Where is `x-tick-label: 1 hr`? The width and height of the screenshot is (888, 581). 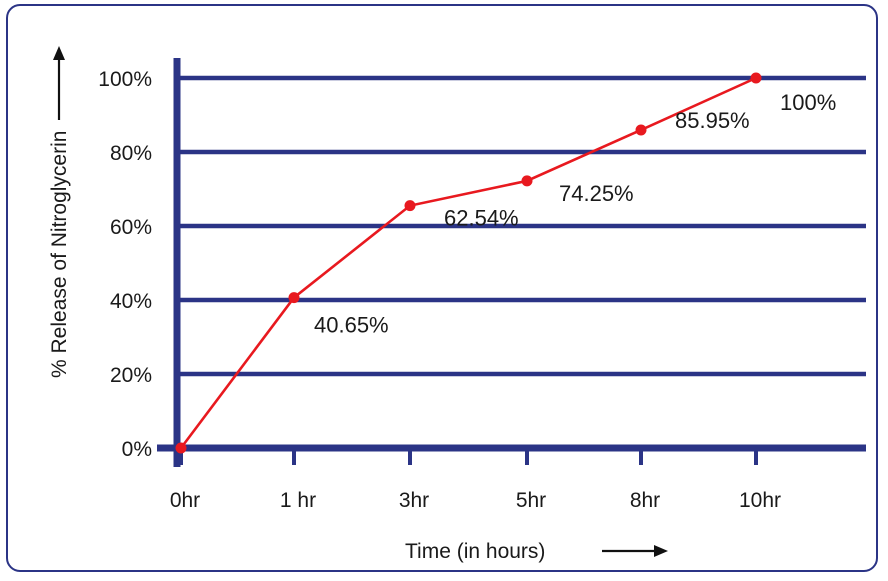 x-tick-label: 1 hr is located at coordinates (298, 500).